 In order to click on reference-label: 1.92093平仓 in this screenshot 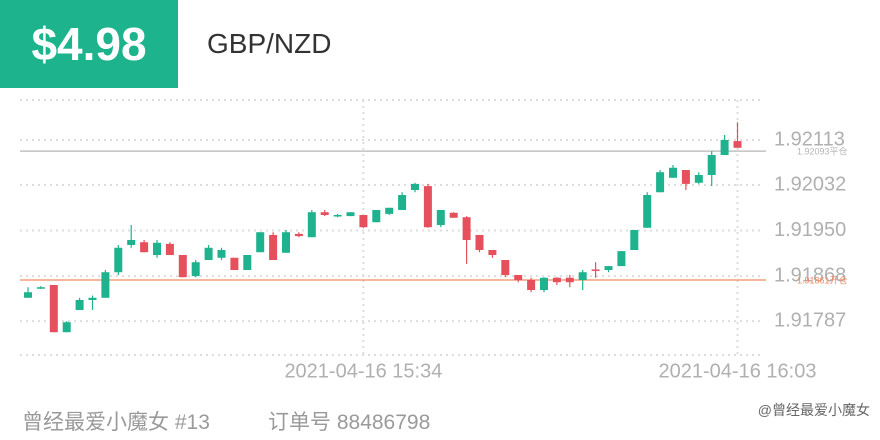, I will do `click(822, 150)`.